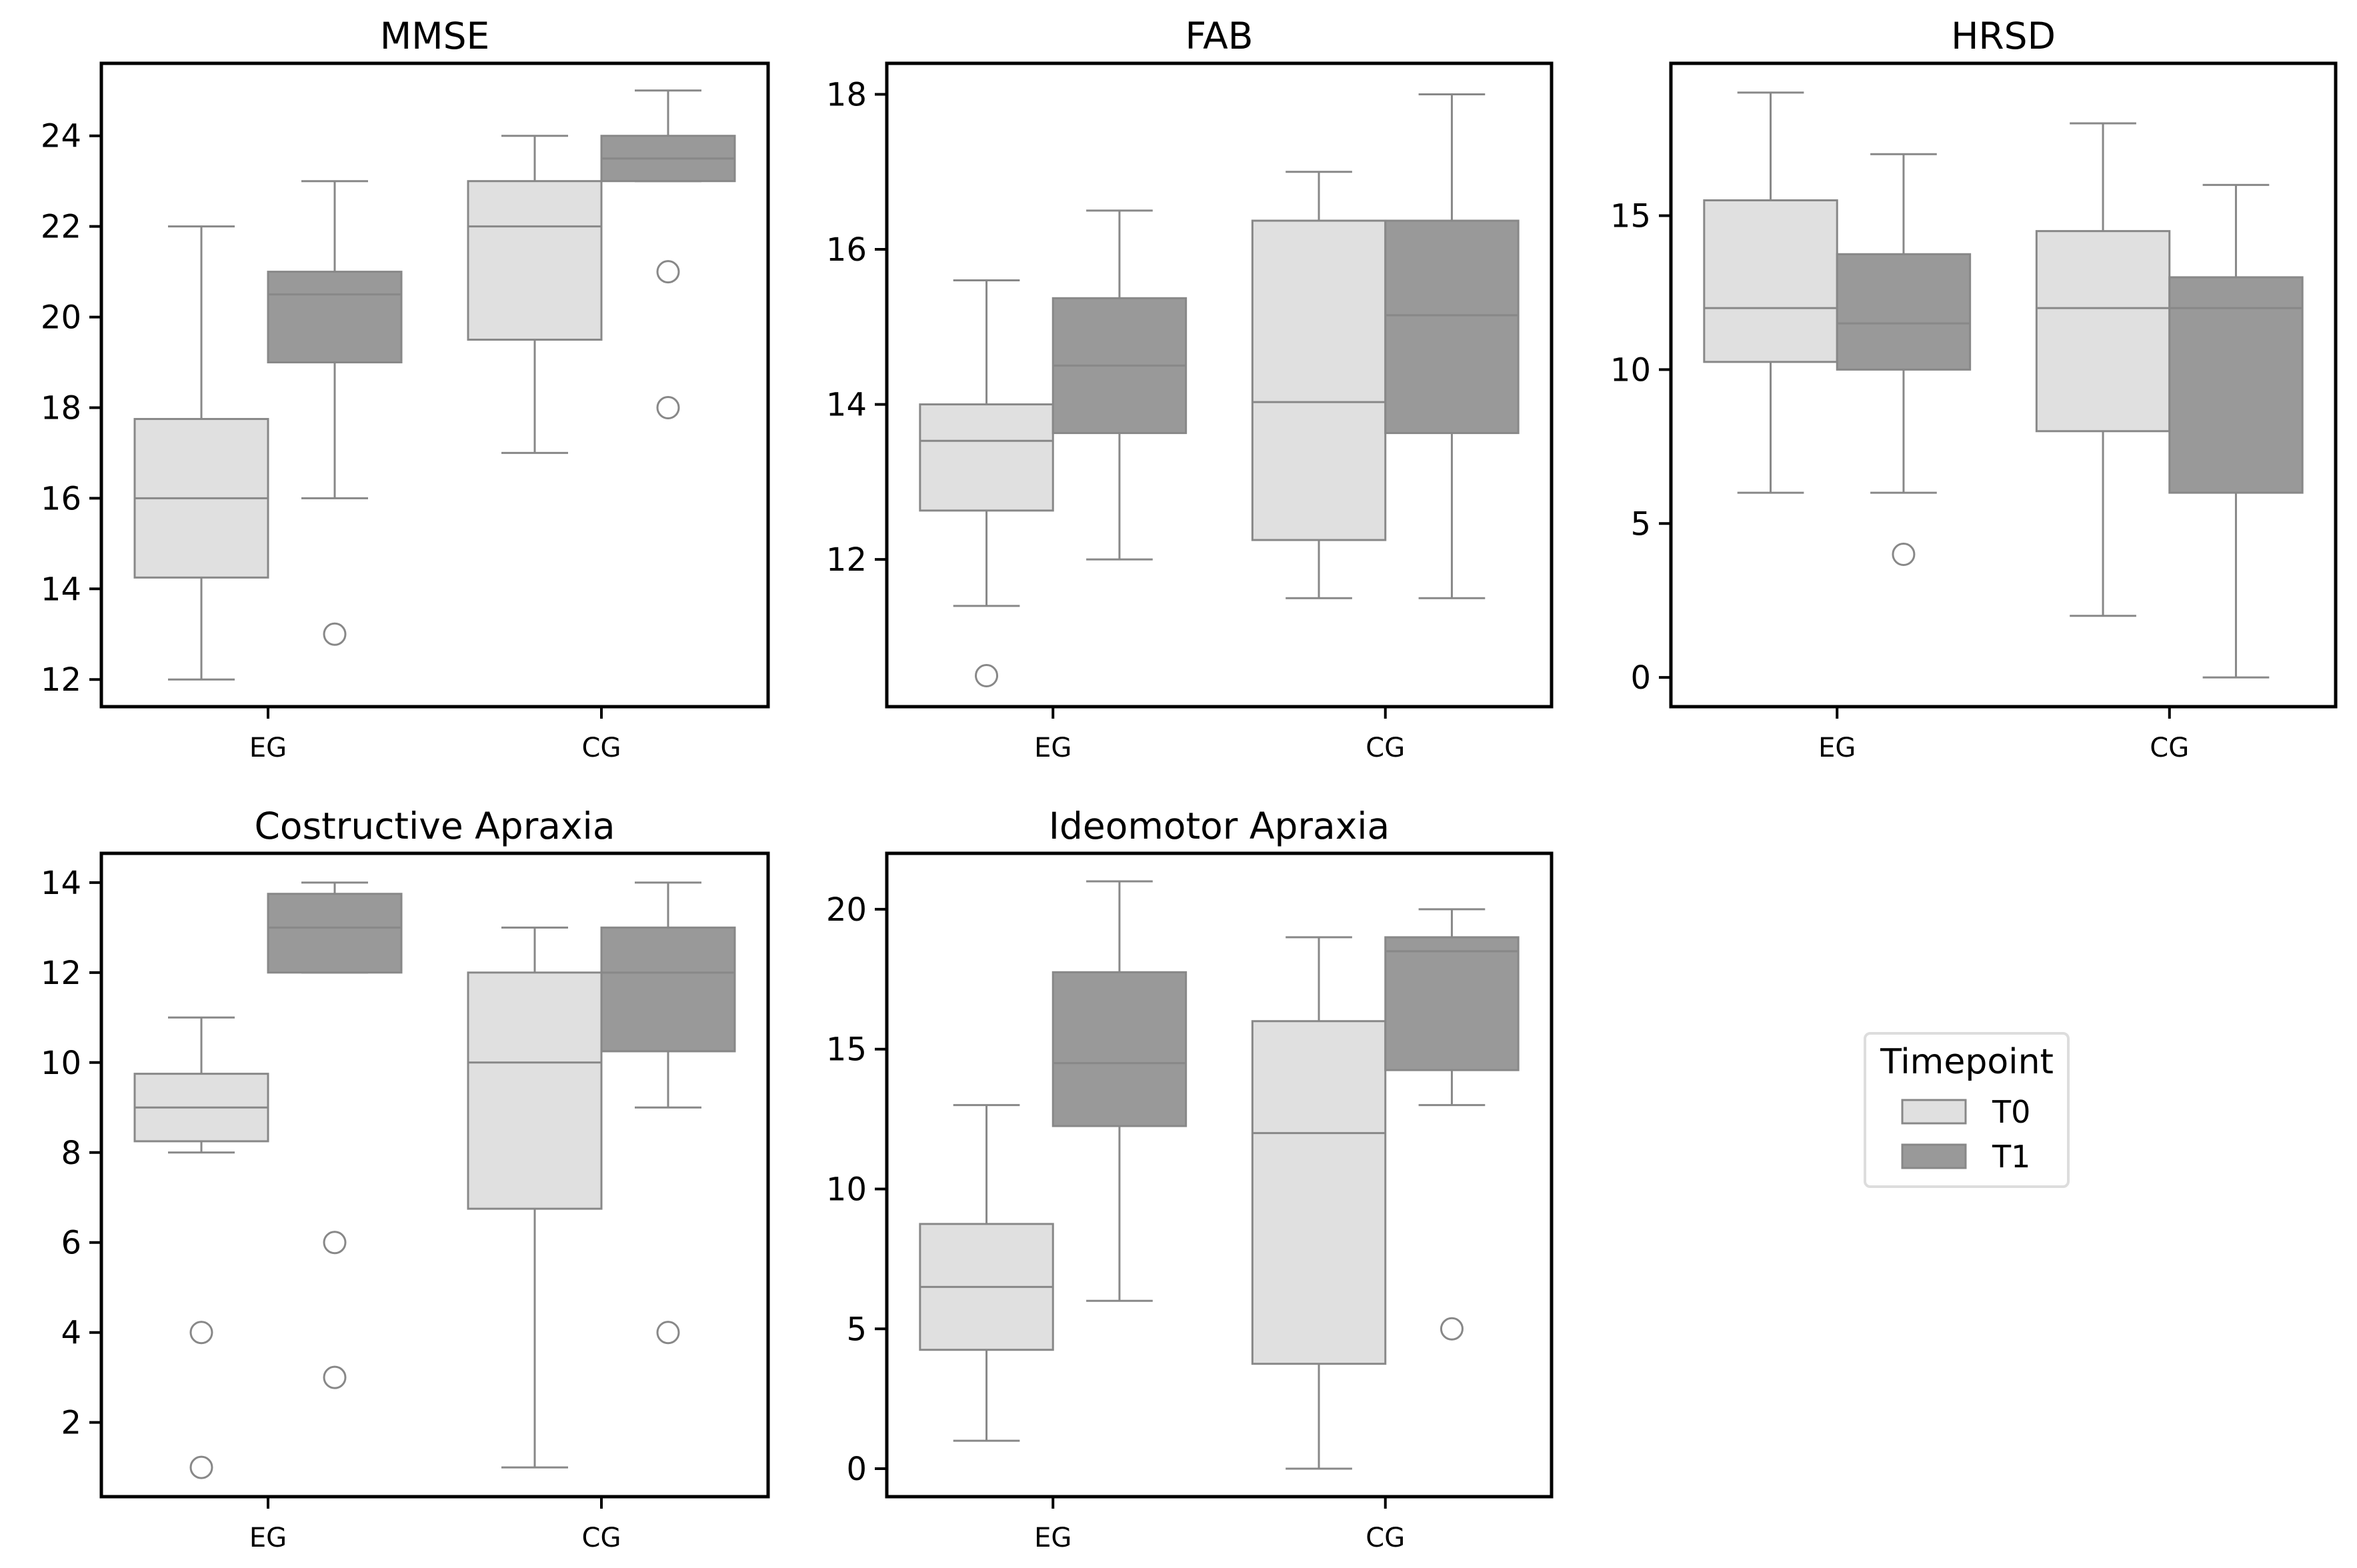 Image resolution: width=2357 pixels, height=1568 pixels. Describe the element at coordinates (61, 136) in the screenshot. I see `ytick-label: 24` at that location.